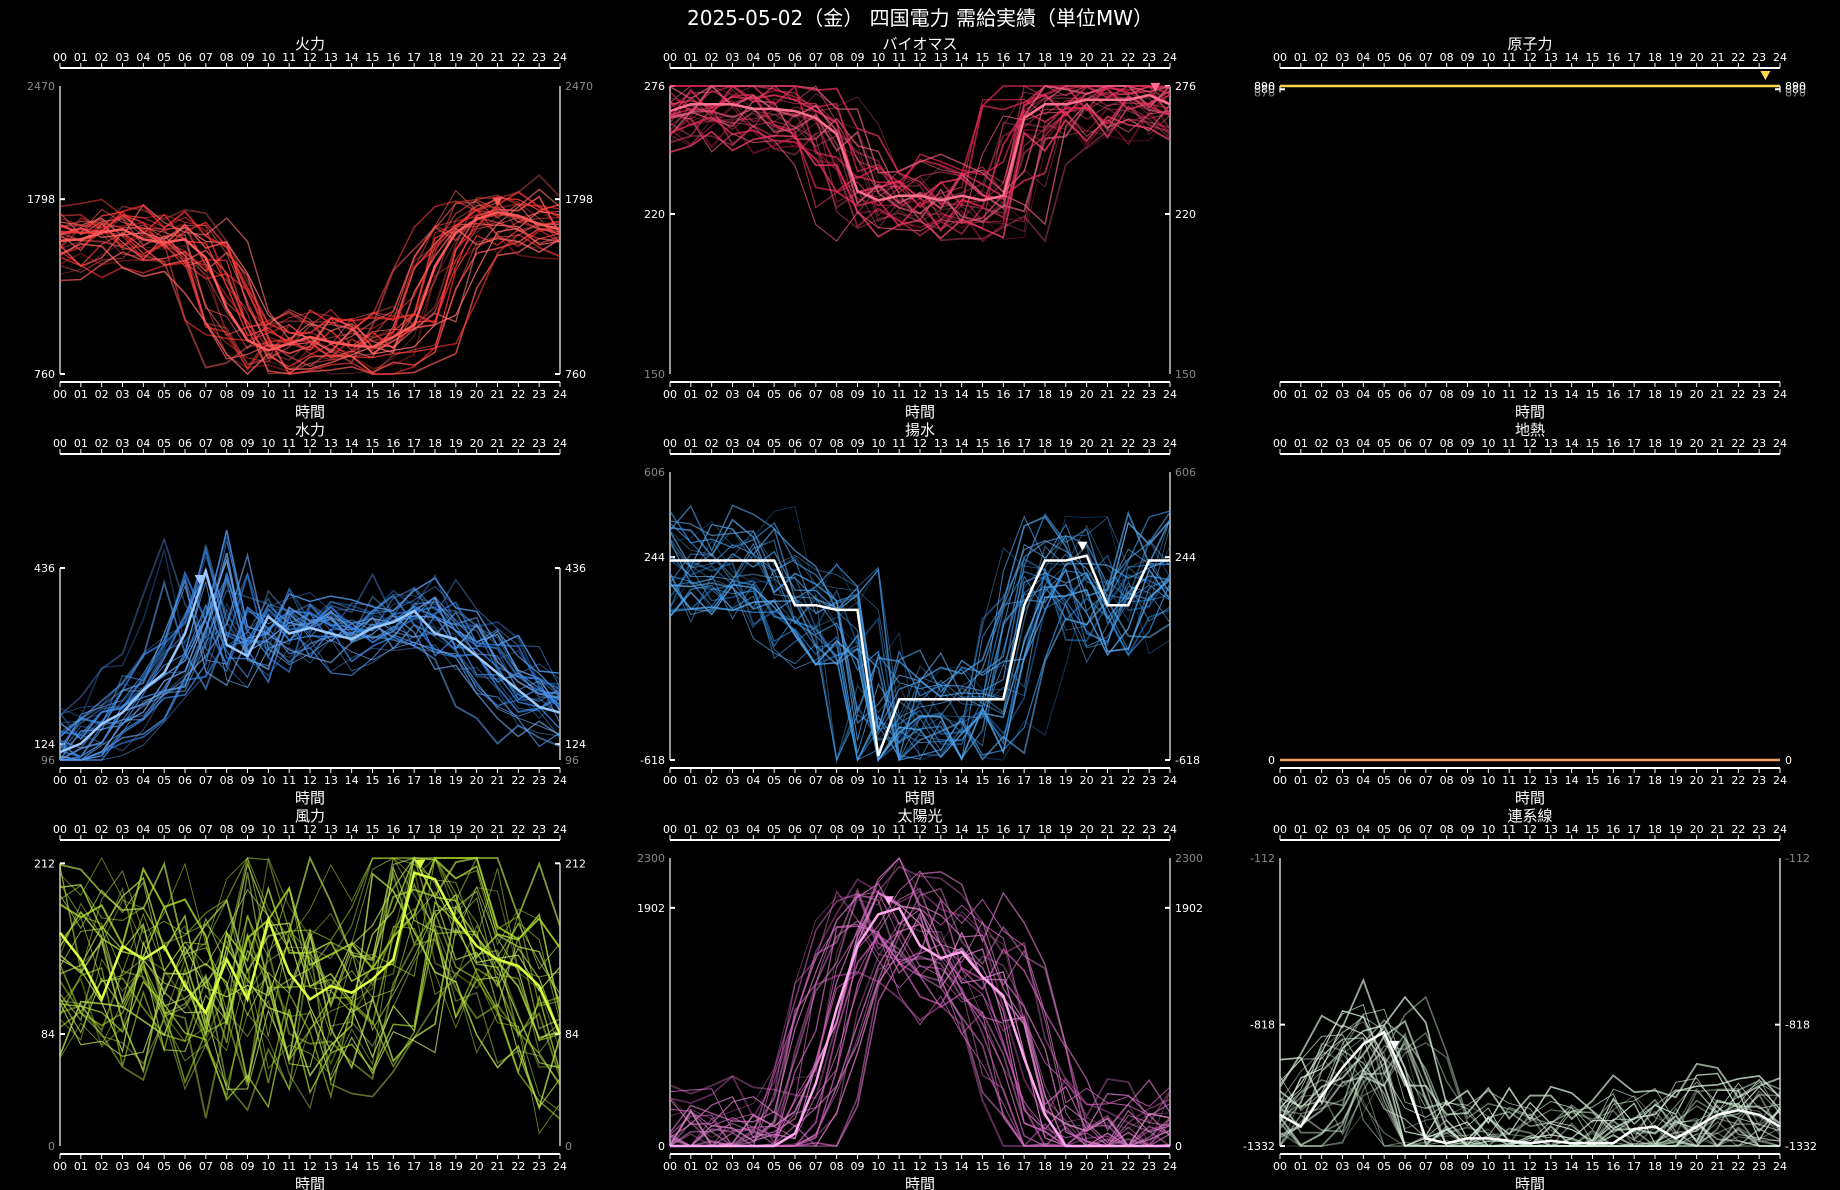 This screenshot has height=1190, width=1840. I want to click on y-tick-label: 1798, so click(579, 199).